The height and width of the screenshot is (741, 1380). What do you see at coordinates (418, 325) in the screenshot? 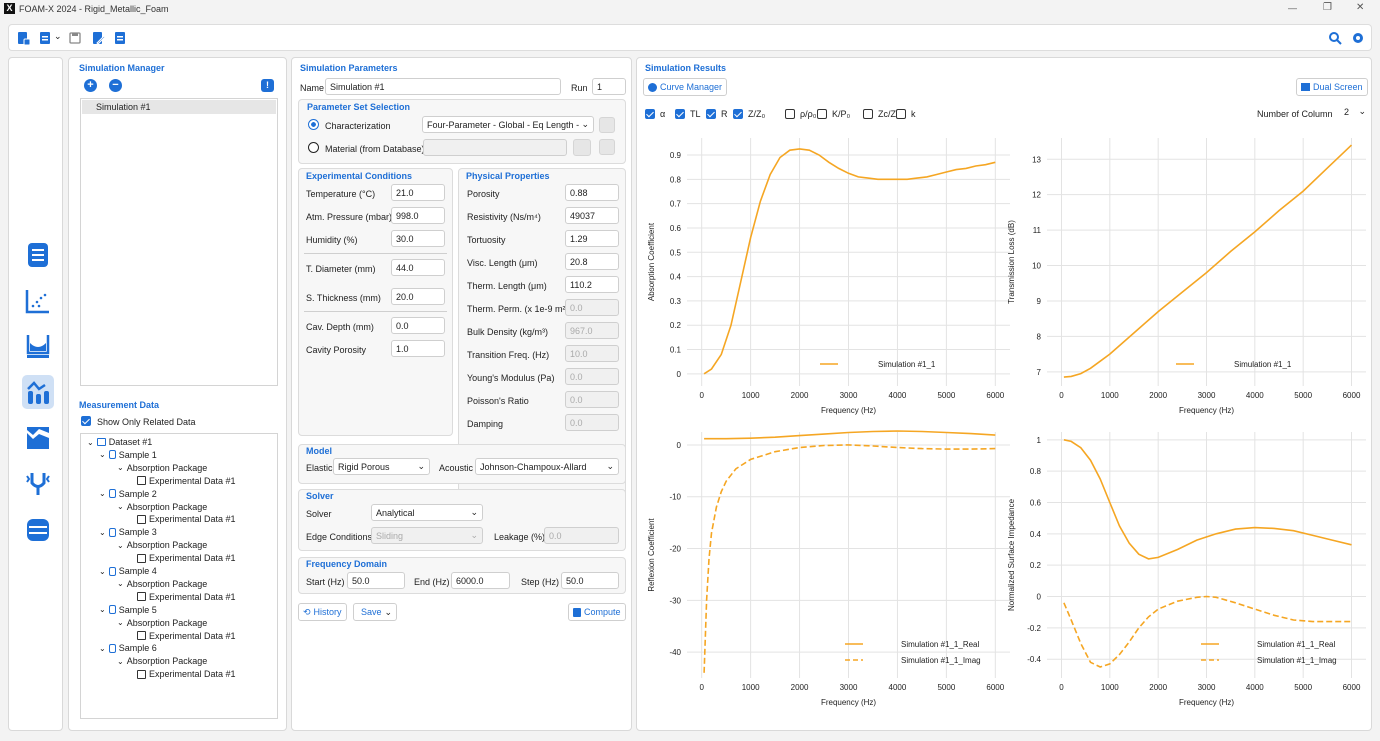
I see `exp-input: 0.0` at bounding box center [418, 325].